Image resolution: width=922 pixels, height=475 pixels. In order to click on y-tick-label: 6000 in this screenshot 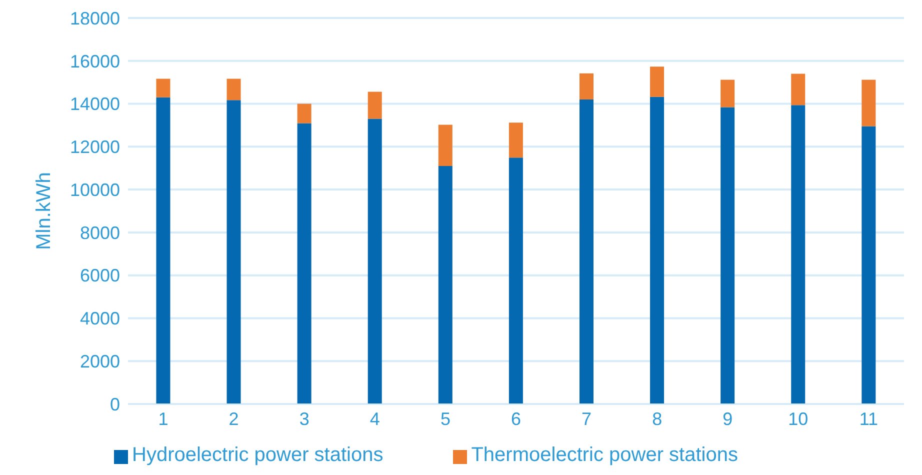, I will do `click(100, 276)`.